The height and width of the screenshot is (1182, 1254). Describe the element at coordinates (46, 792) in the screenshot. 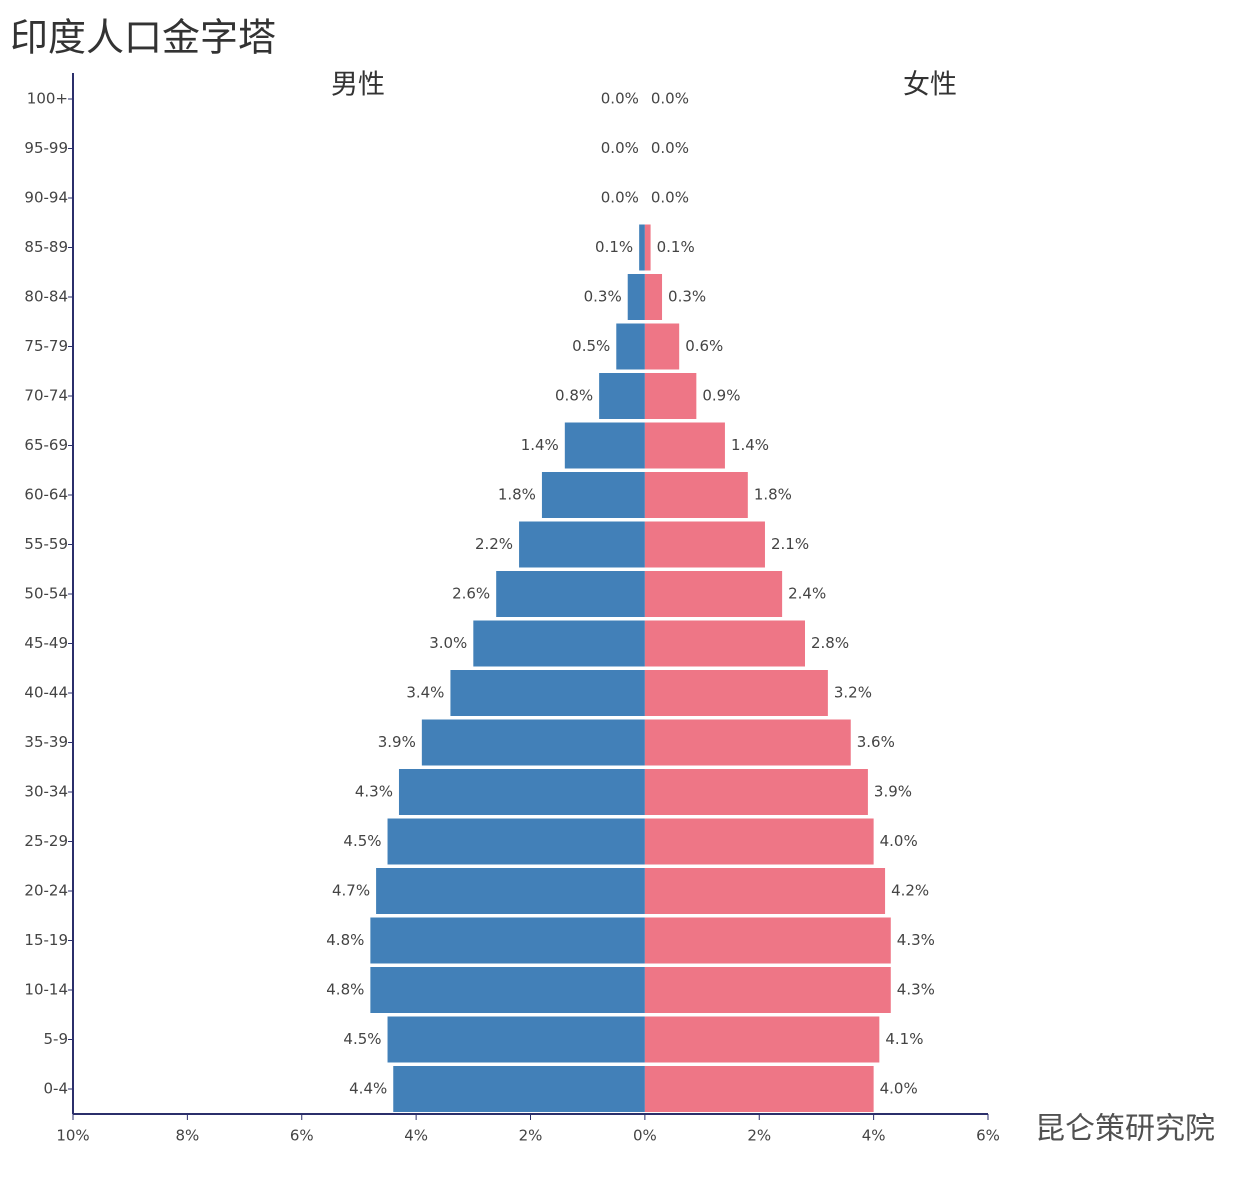

I see `y-tick-label: 30-34` at that location.